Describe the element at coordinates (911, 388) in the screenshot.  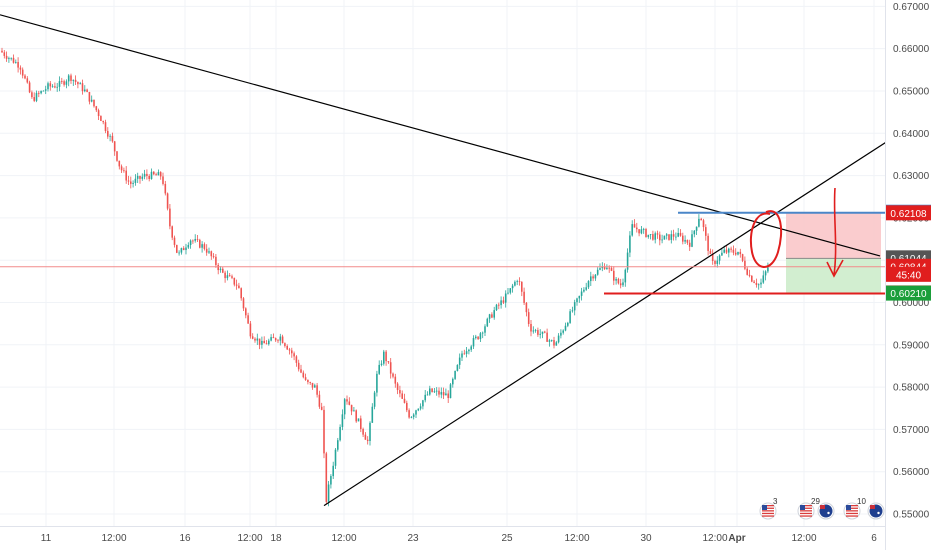
I see `y-tick-label: 0.58000` at that location.